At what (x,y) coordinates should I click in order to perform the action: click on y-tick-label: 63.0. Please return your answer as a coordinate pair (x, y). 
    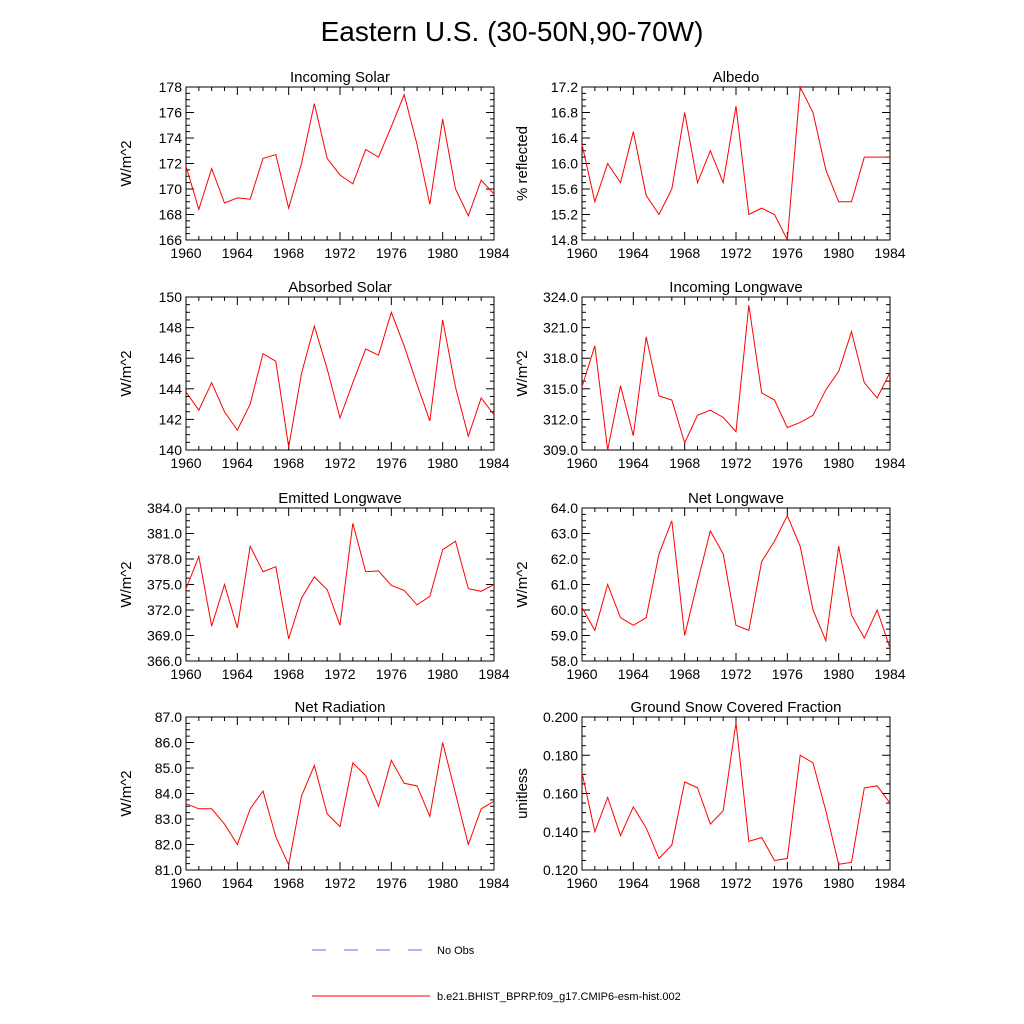
    Looking at the image, I should click on (564, 534).